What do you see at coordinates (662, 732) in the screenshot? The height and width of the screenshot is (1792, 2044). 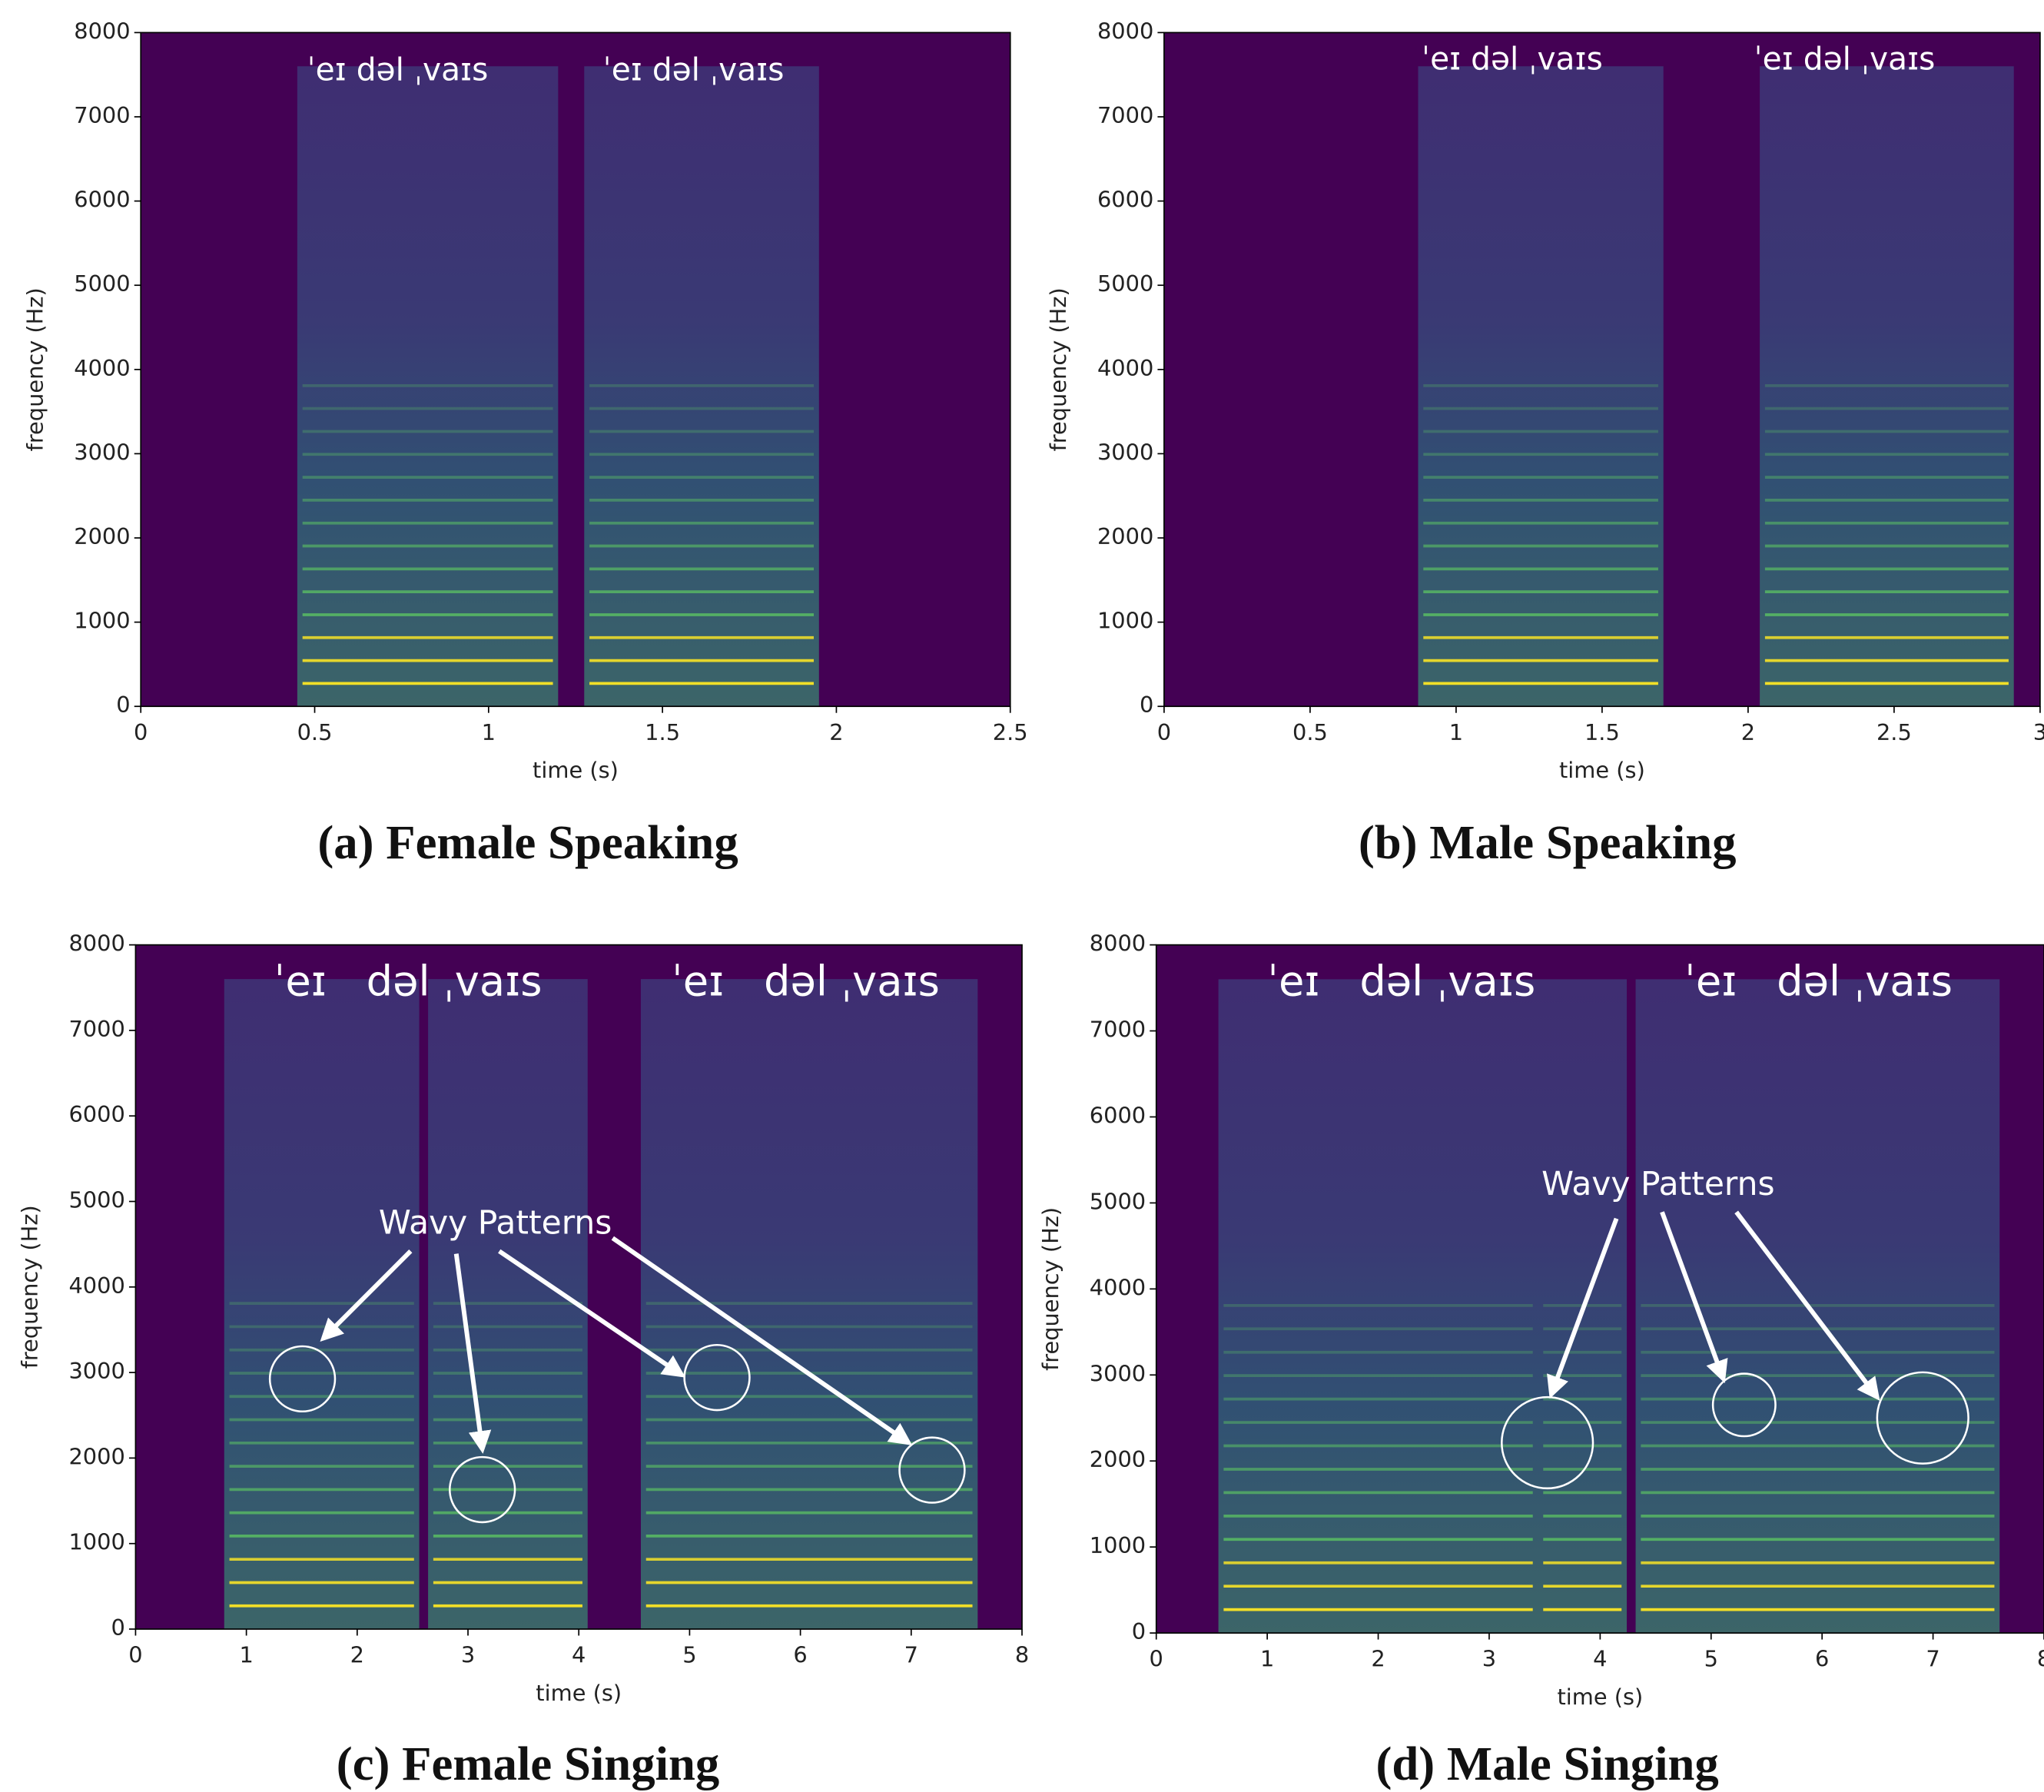 I see `x-tick-label: 1.5` at bounding box center [662, 732].